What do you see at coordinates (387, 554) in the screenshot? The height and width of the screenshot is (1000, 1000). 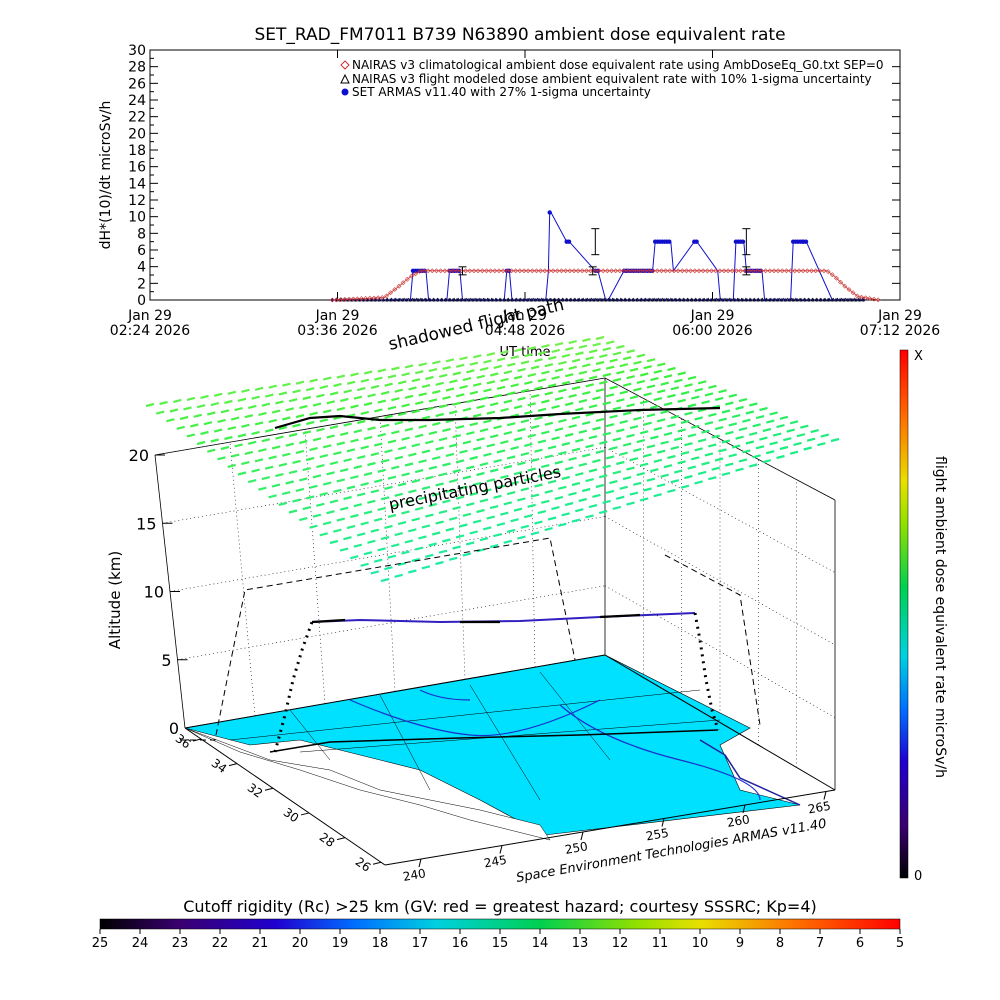 I see `back-grid-line` at bounding box center [387, 554].